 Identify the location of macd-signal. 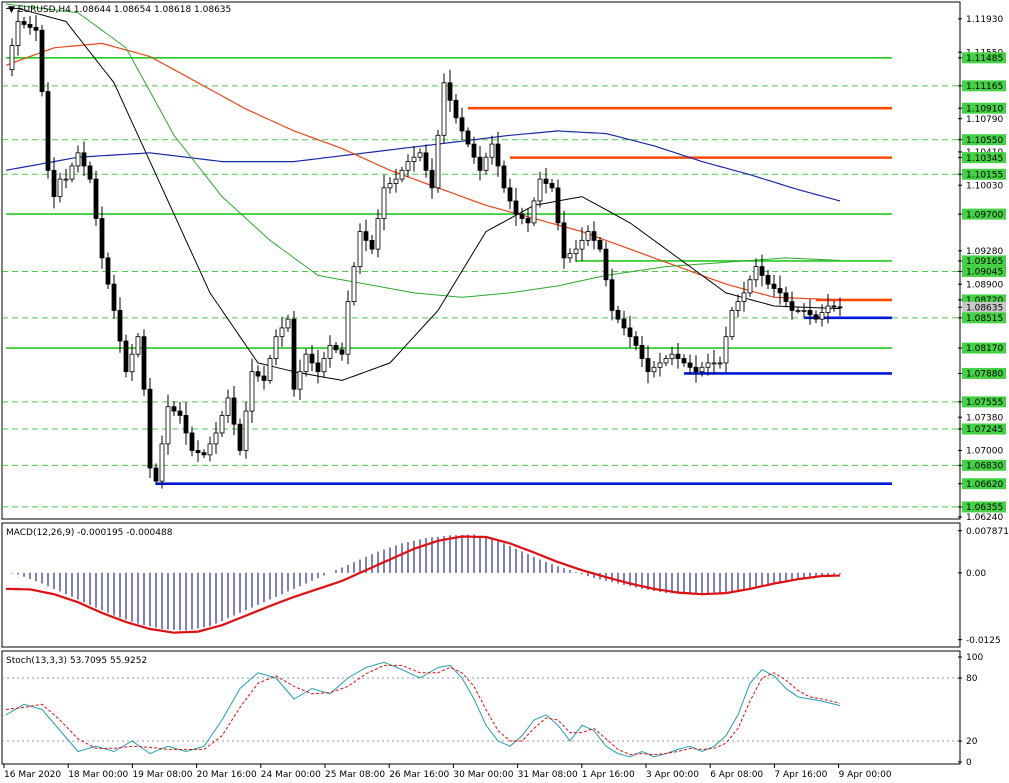
(423, 584).